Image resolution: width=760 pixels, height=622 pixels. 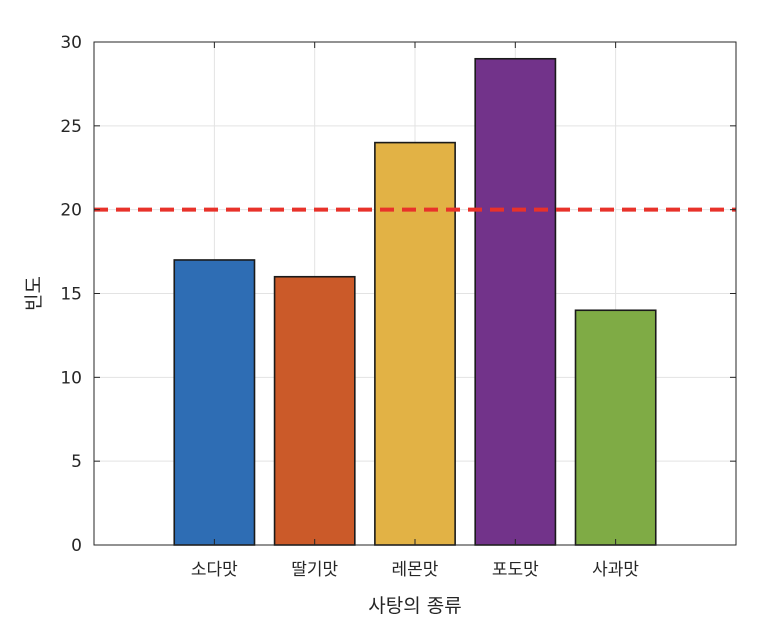 I want to click on y-tick-label: 30, so click(x=71, y=43).